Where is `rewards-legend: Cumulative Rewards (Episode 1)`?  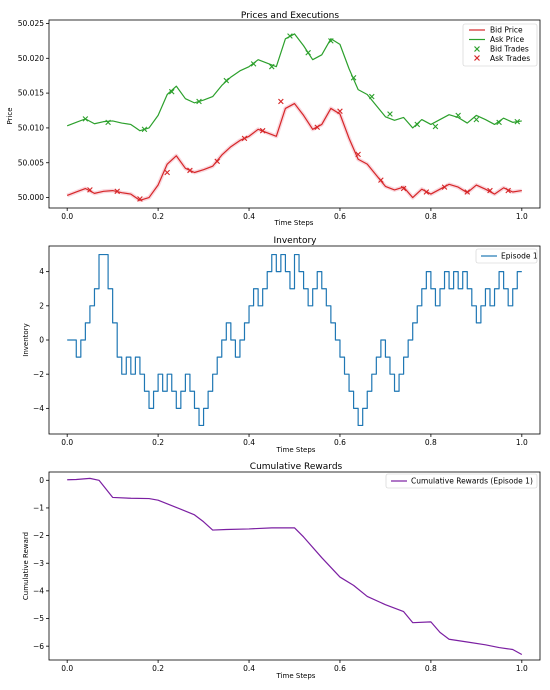 rewards-legend: Cumulative Rewards (Episode 1) is located at coordinates (461, 481).